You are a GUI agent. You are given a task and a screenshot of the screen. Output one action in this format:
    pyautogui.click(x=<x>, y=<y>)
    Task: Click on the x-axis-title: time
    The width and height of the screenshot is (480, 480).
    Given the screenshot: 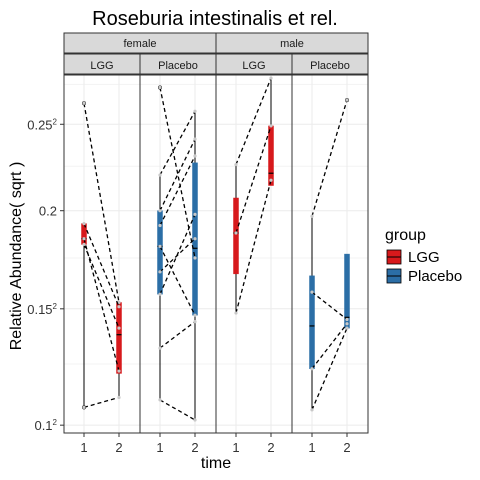 What is the action you would take?
    pyautogui.click(x=216, y=463)
    